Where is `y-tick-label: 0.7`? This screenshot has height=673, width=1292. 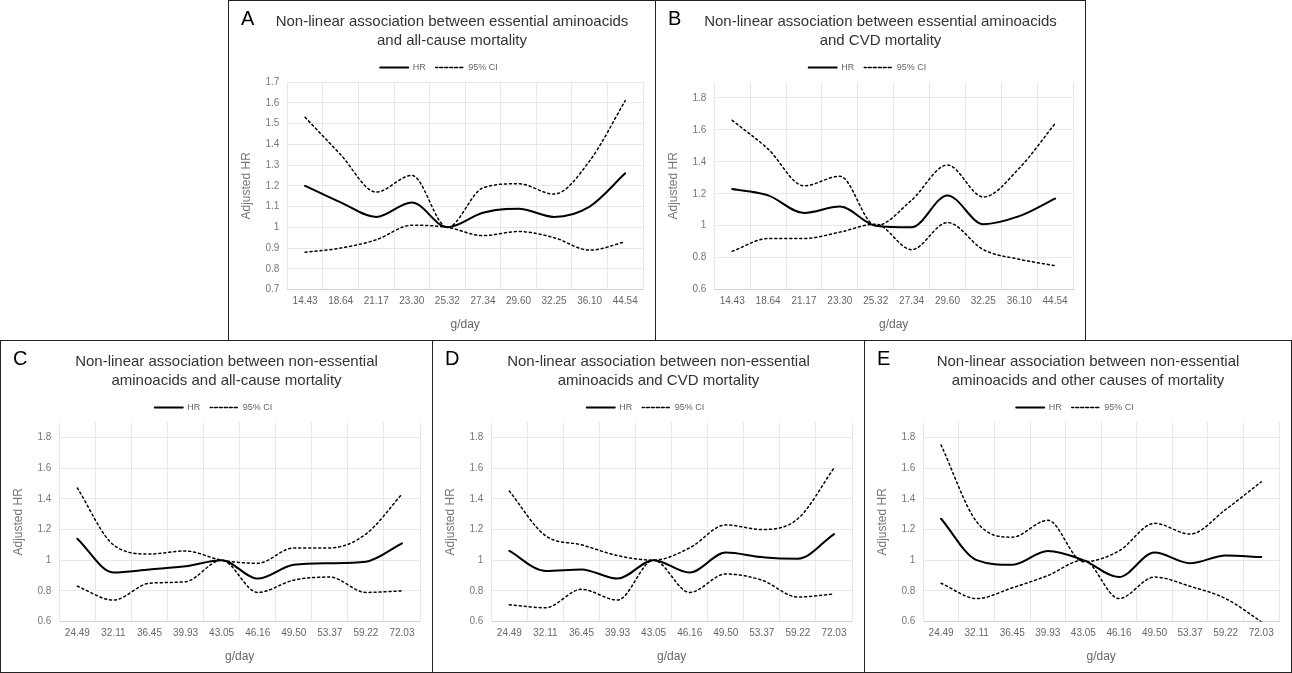
y-tick-label: 0.7 is located at coordinates (272, 289).